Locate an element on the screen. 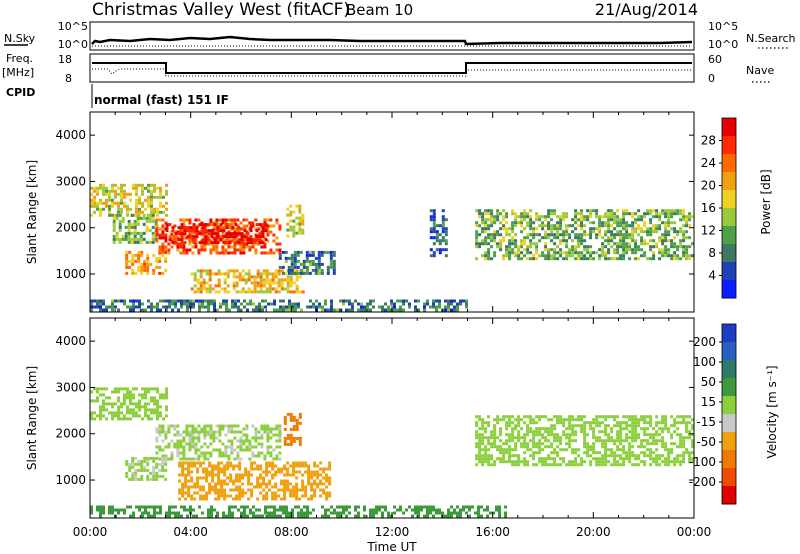 Image resolution: width=800 pixels, height=554 pixels. power-ylabel: Slant Range [km] is located at coordinates (32, 212).